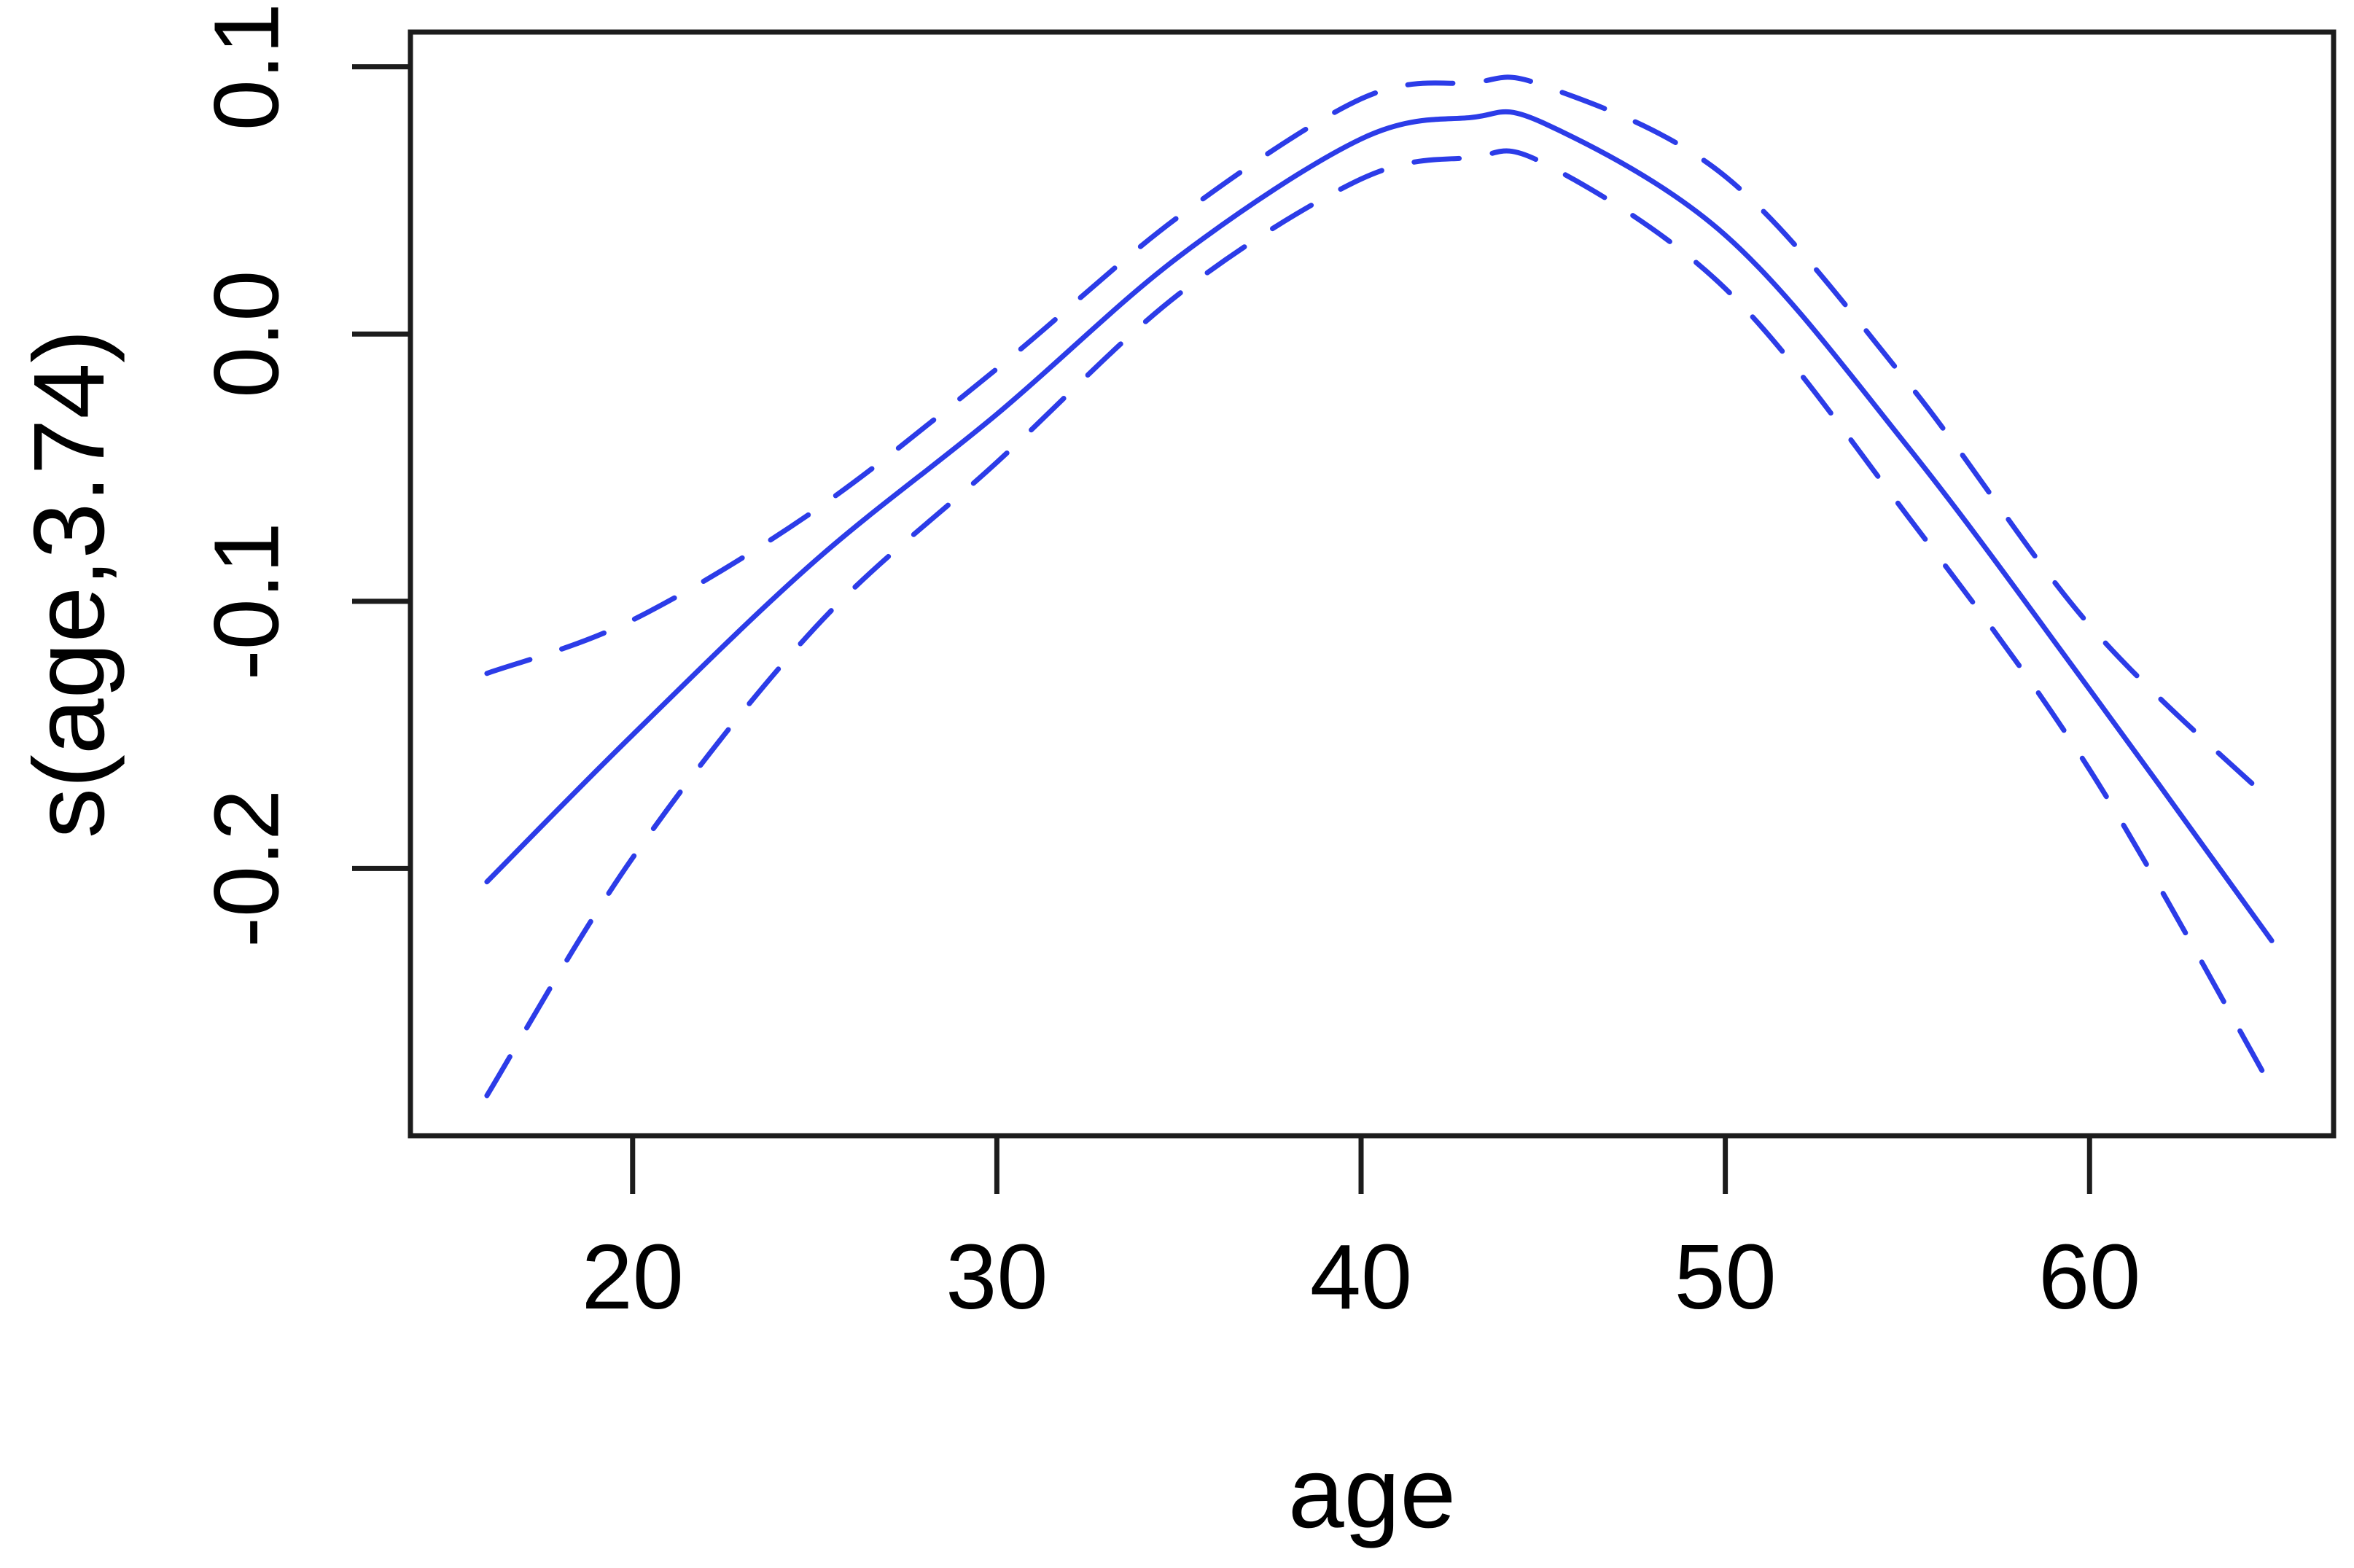 The height and width of the screenshot is (1568, 2354). Describe the element at coordinates (246, 868) in the screenshot. I see `y-tick-label: -0.2` at that location.